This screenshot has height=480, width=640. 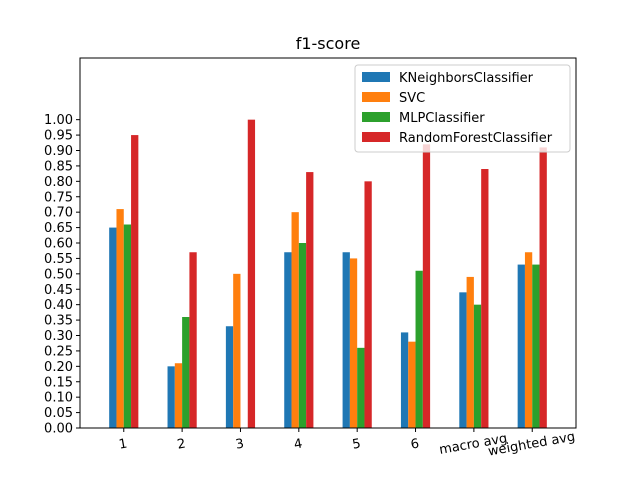 What do you see at coordinates (58, 367) in the screenshot?
I see `y-tick-label: 0.20` at bounding box center [58, 367].